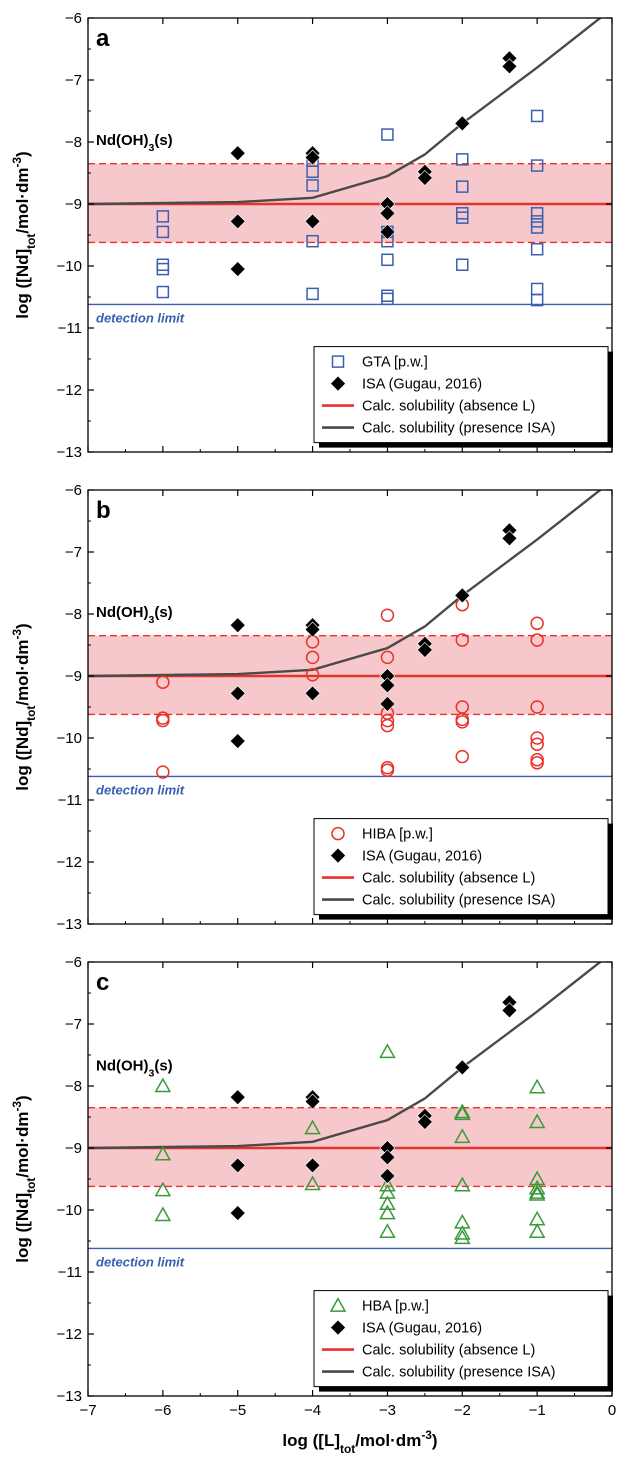  Describe the element at coordinates (24, 706) in the screenshot. I see `y-axis-label: log ([Nd]tot/mol·dm-3)` at that location.